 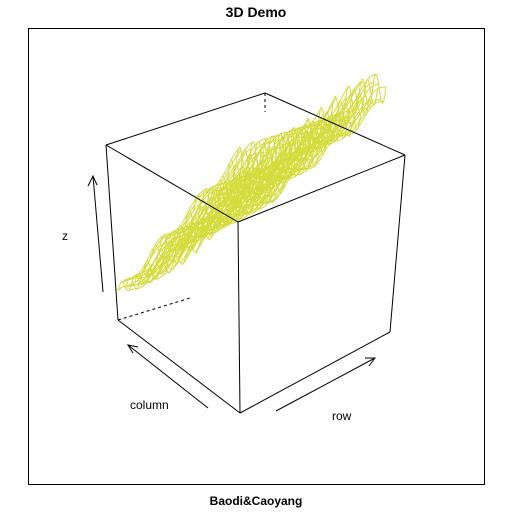 What do you see at coordinates (256, 501) in the screenshot?
I see `chart-subtitle: Baodi&Caoyang` at bounding box center [256, 501].